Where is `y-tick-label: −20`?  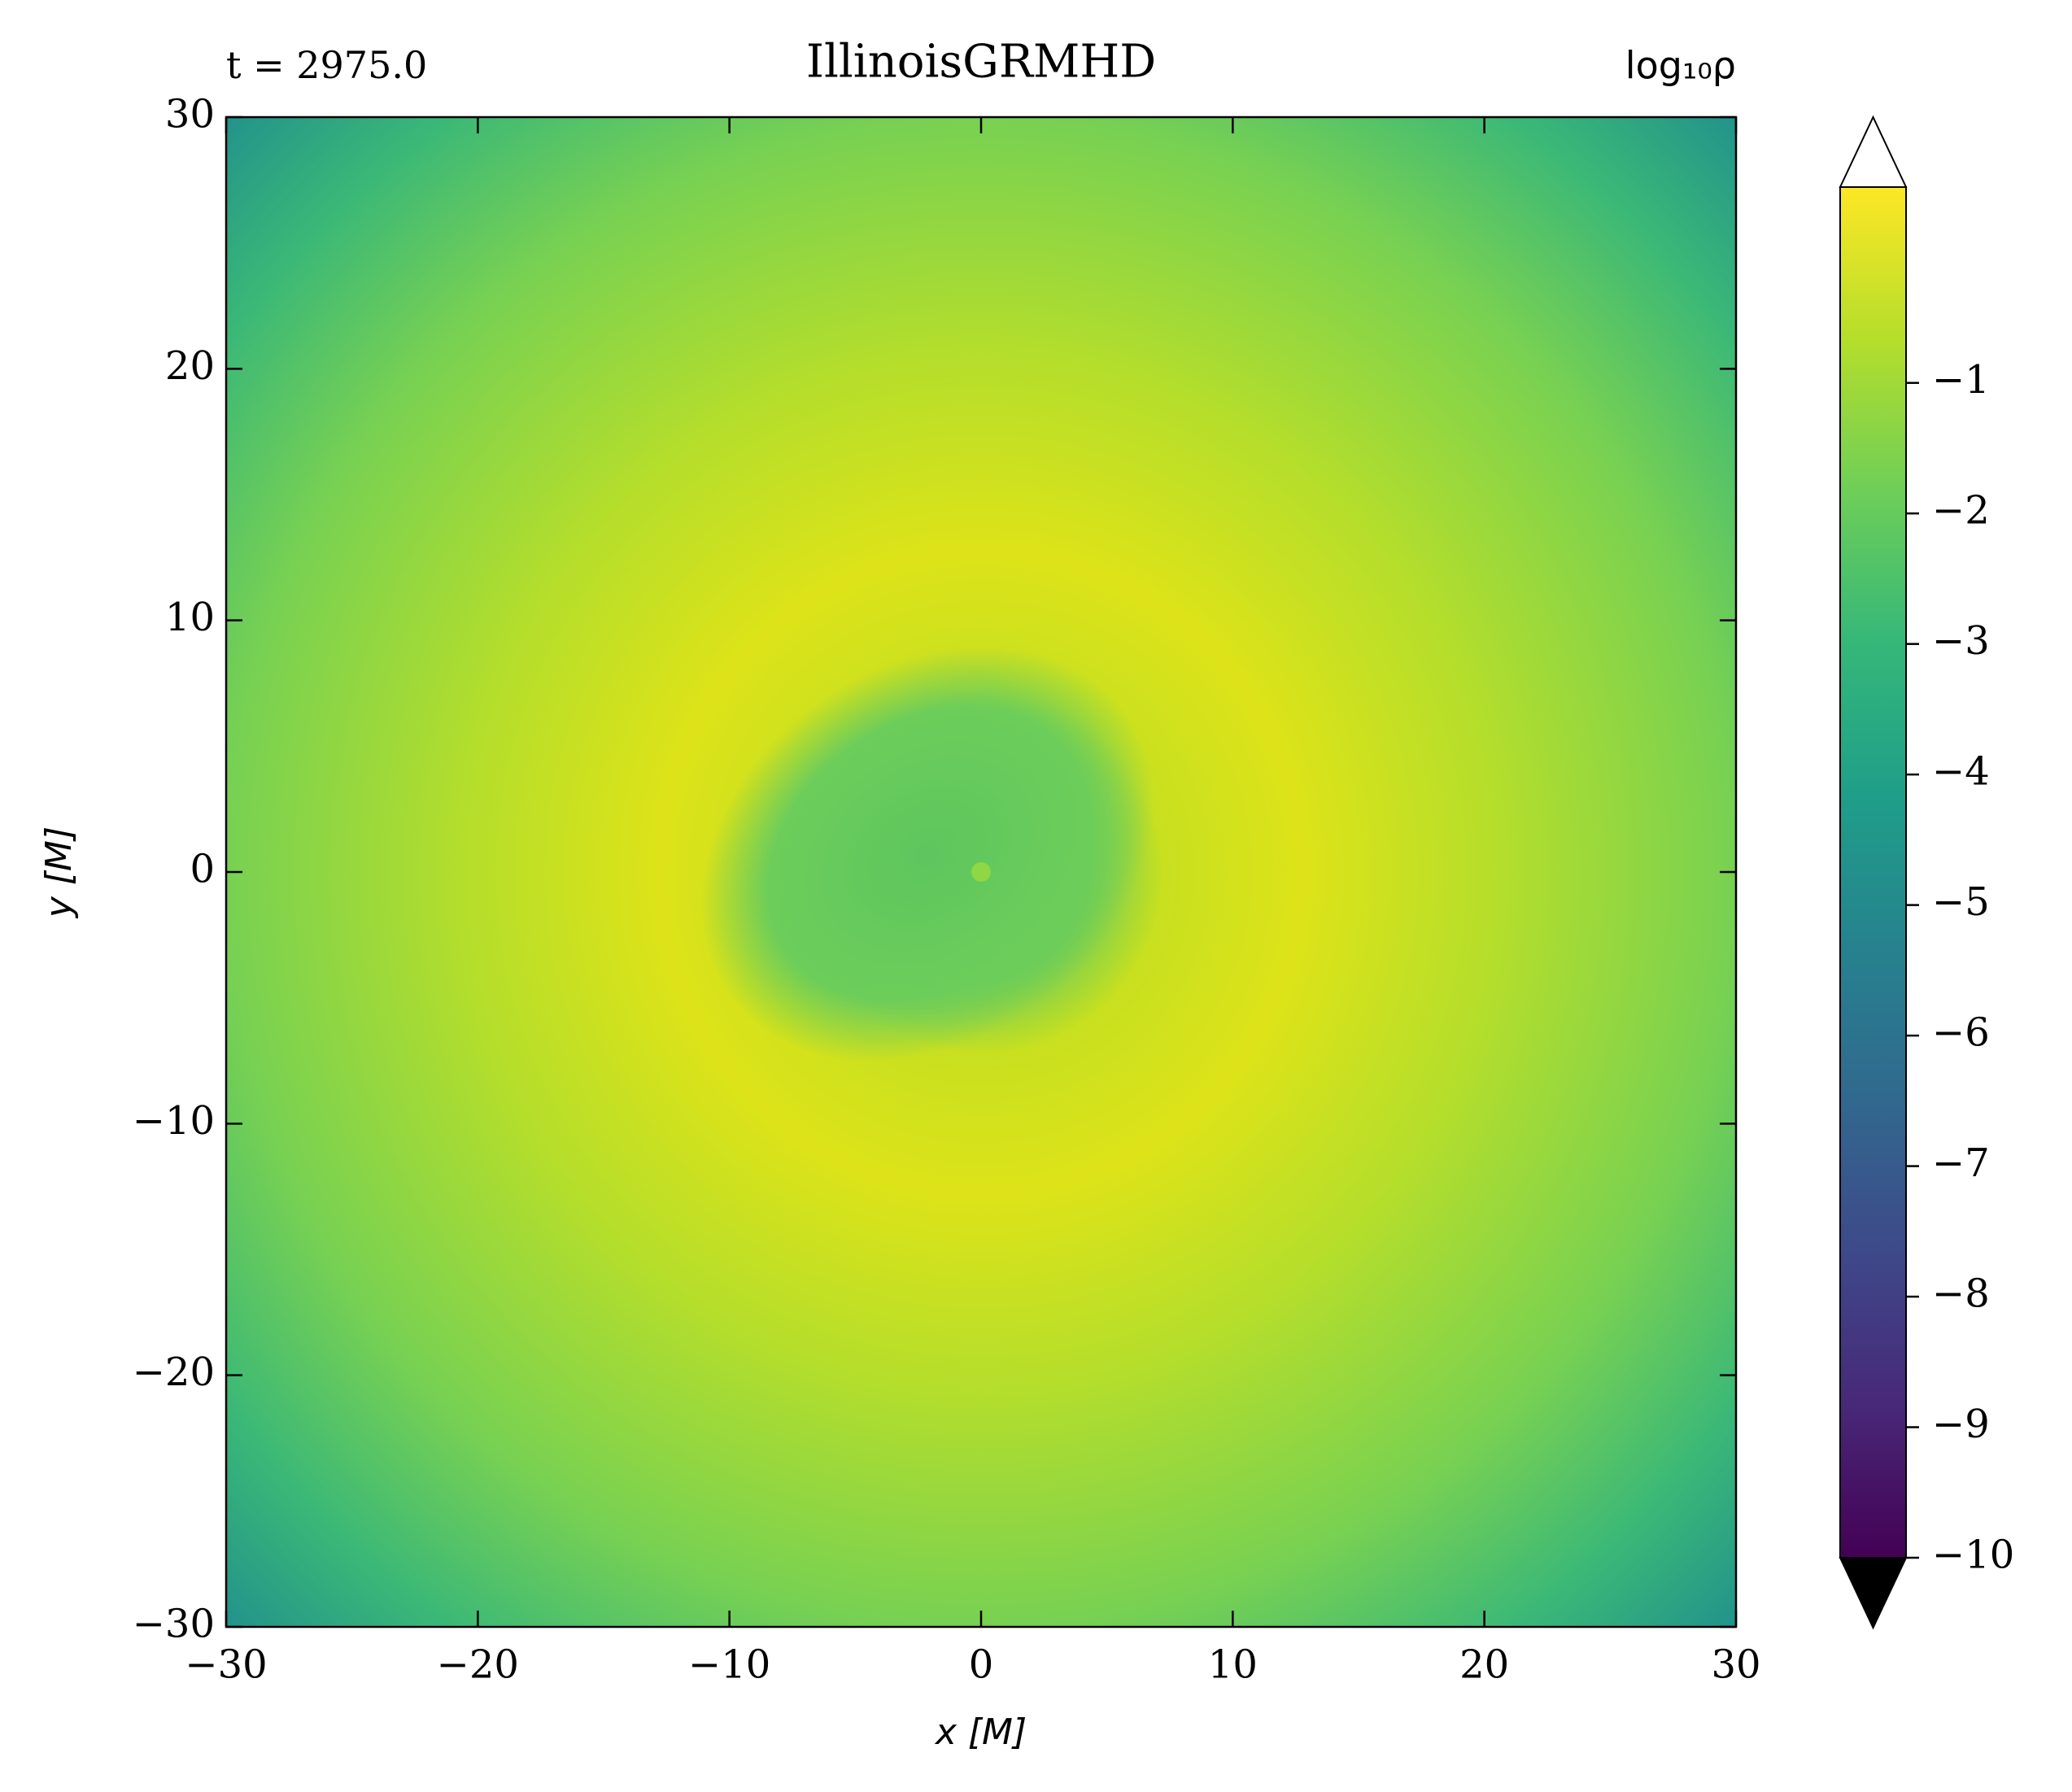
y-tick-label: −20 is located at coordinates (174, 1372).